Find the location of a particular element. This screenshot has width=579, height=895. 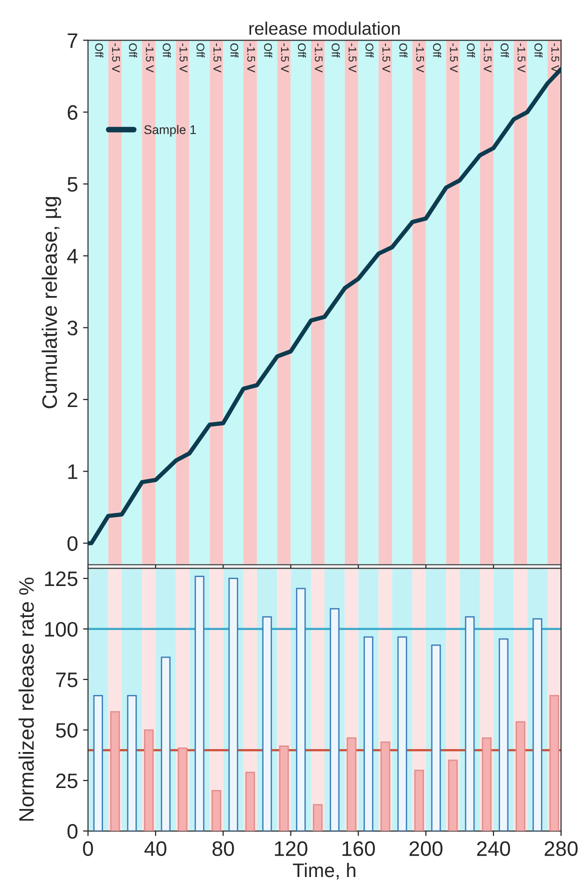

y-tick-label: 75 is located at coordinates (67, 680).